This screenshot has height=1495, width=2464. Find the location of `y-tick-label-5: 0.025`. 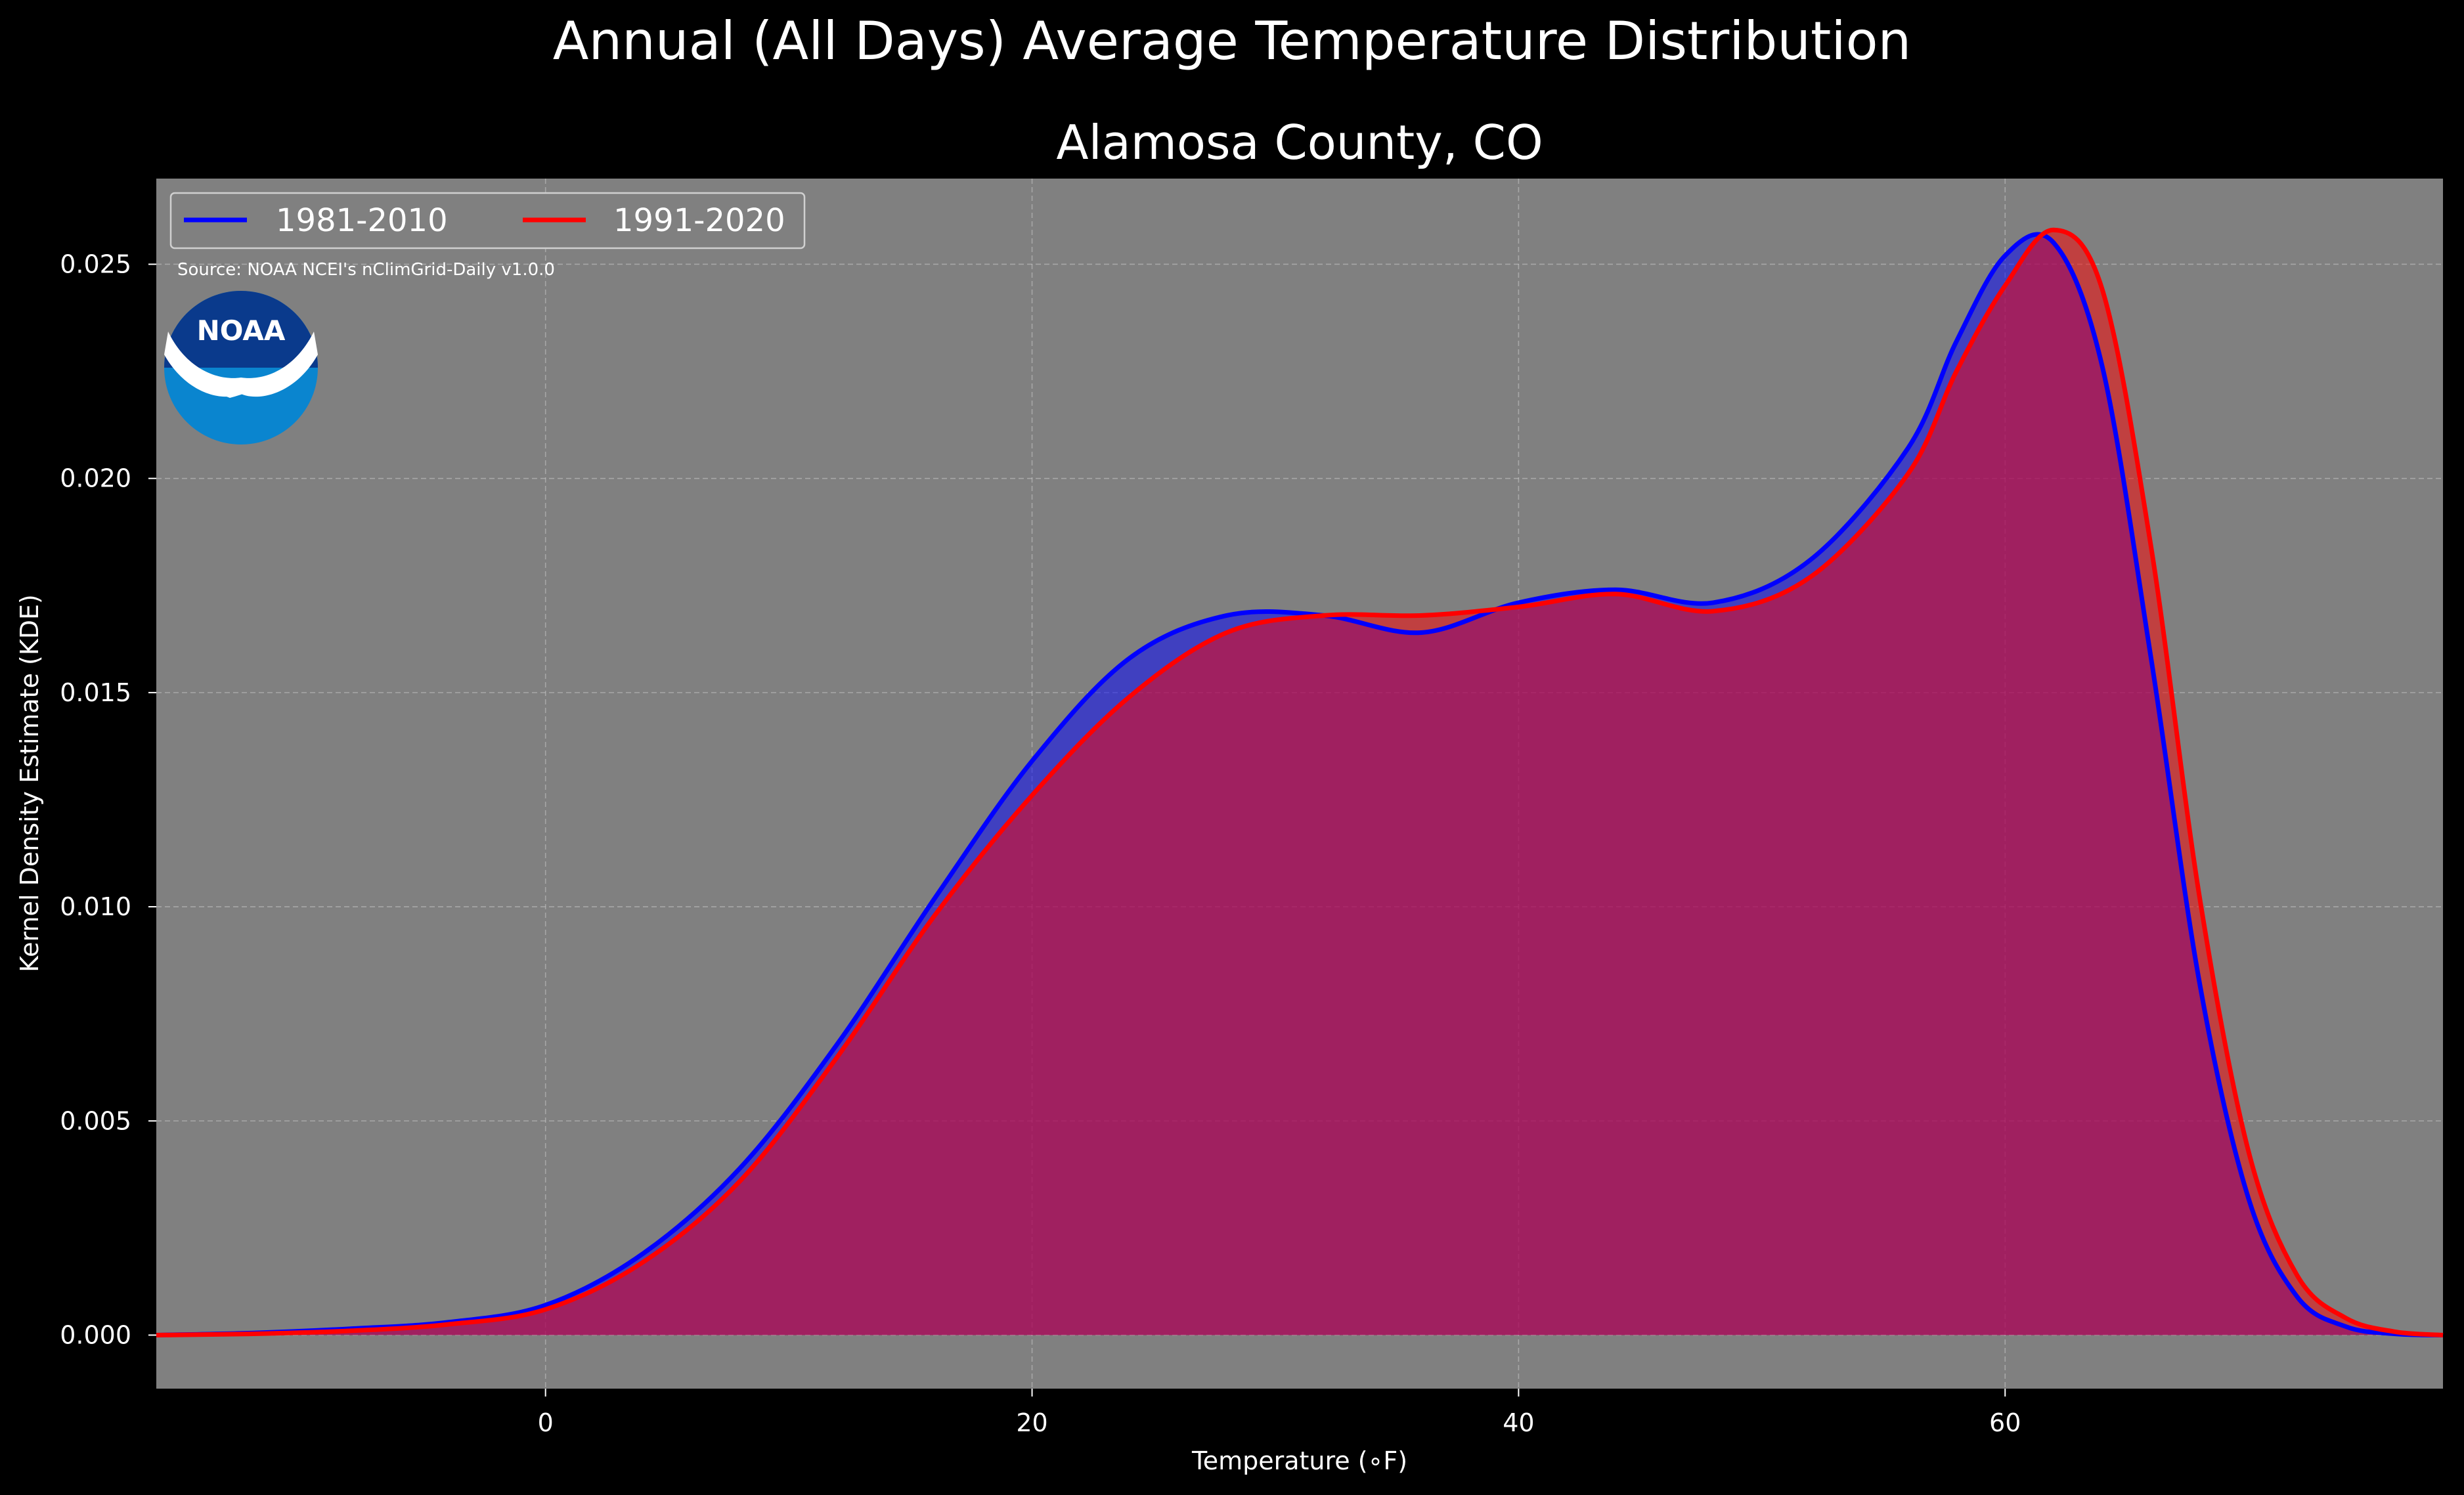

y-tick-label-5: 0.025 is located at coordinates (95, 263).